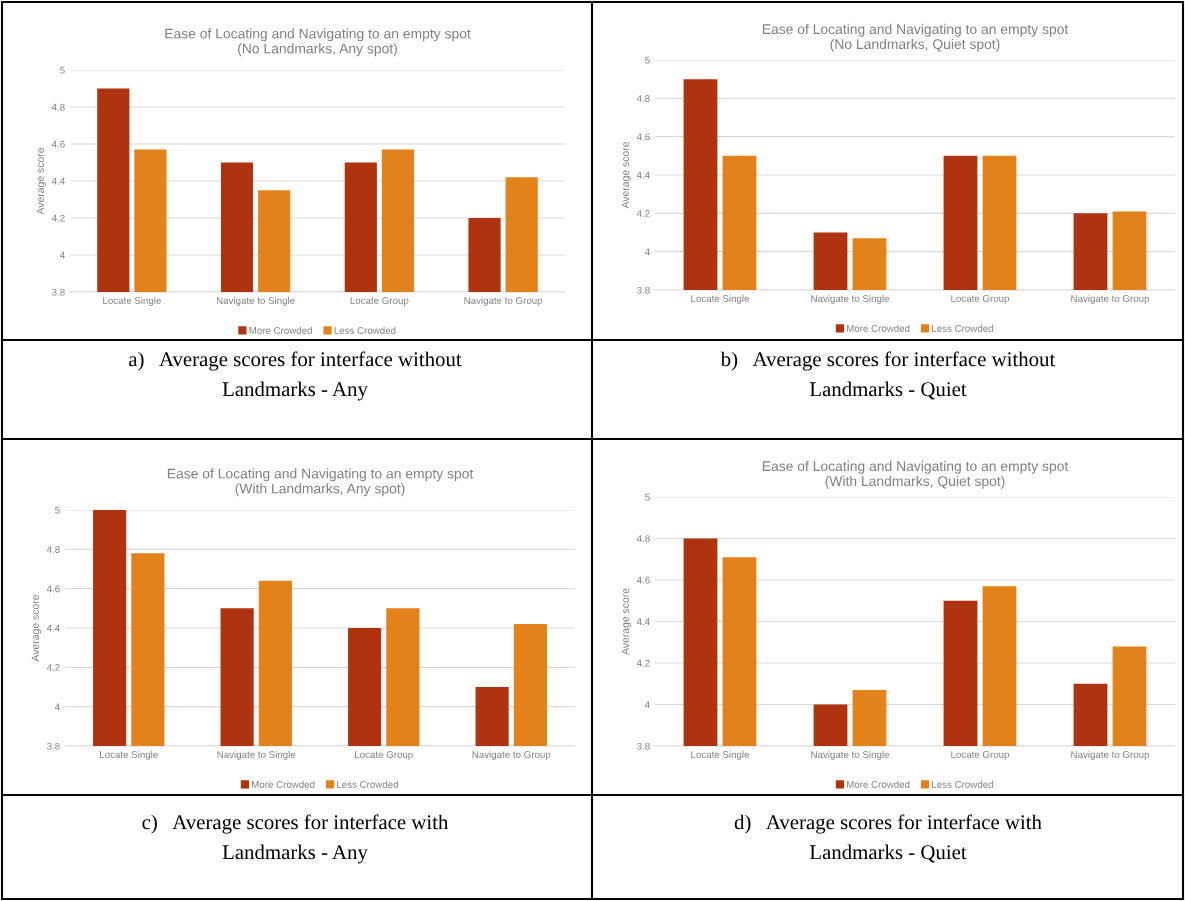 Image resolution: width=1185 pixels, height=901 pixels. I want to click on chart-subtitle: (With Landmarks, Quiet spot), so click(915, 482).